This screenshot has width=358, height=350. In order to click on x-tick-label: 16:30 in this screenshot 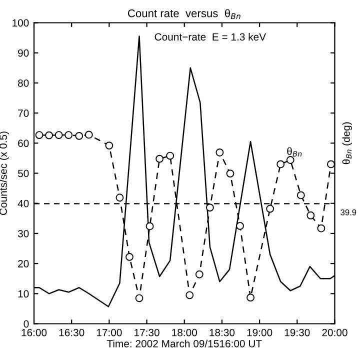, I will do `click(71, 332)`.